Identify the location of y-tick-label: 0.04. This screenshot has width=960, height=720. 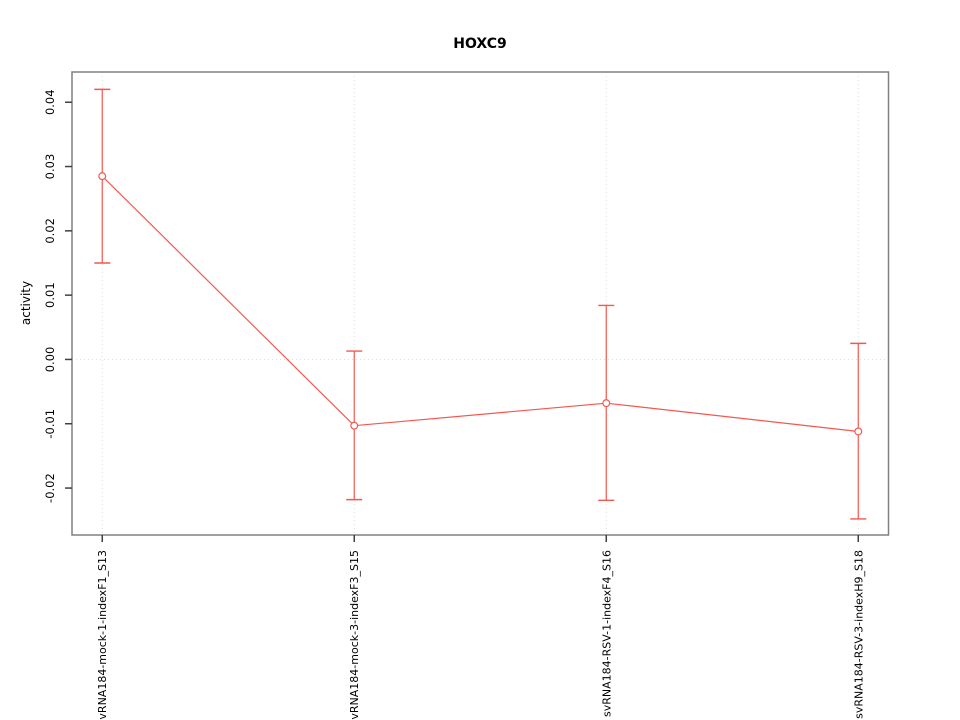
(50, 102).